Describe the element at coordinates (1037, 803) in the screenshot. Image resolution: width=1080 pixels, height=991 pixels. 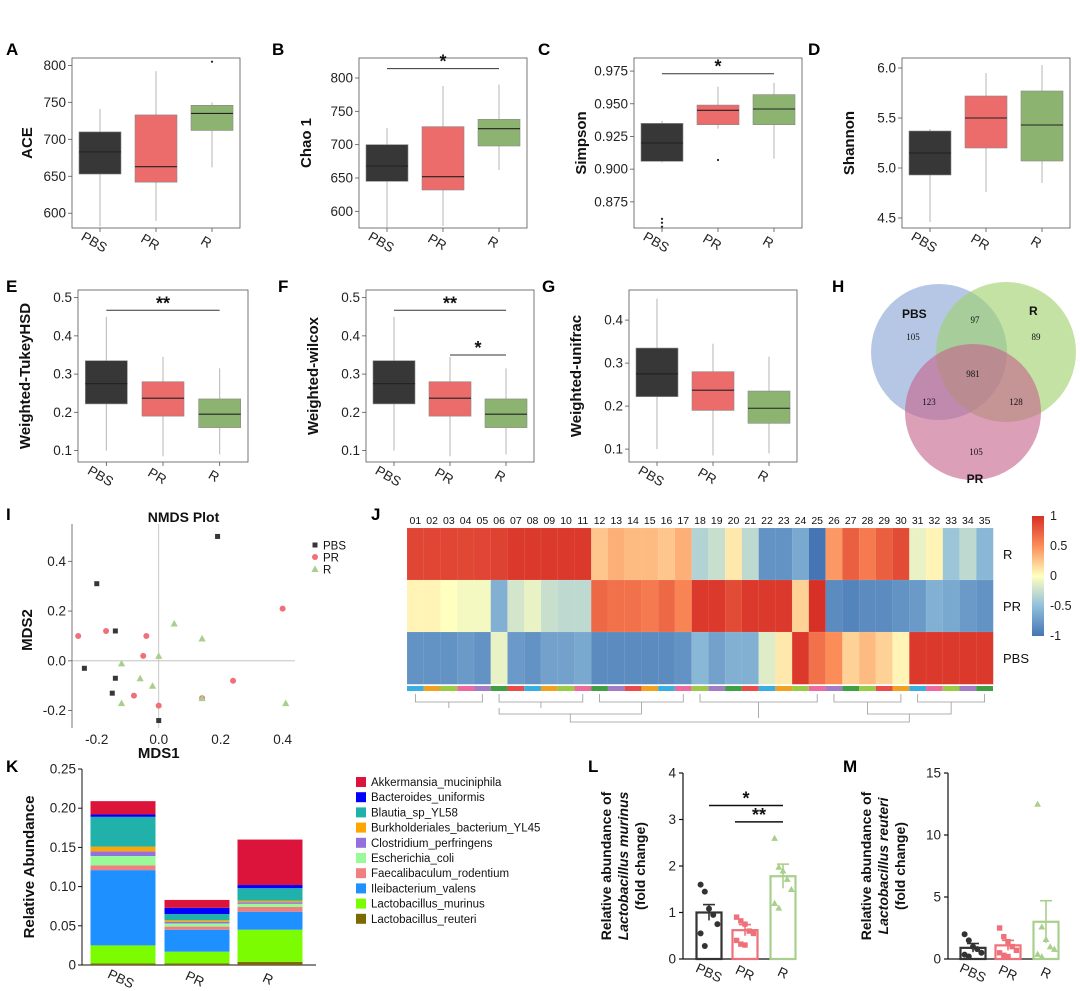
I see `data-point-R` at that location.